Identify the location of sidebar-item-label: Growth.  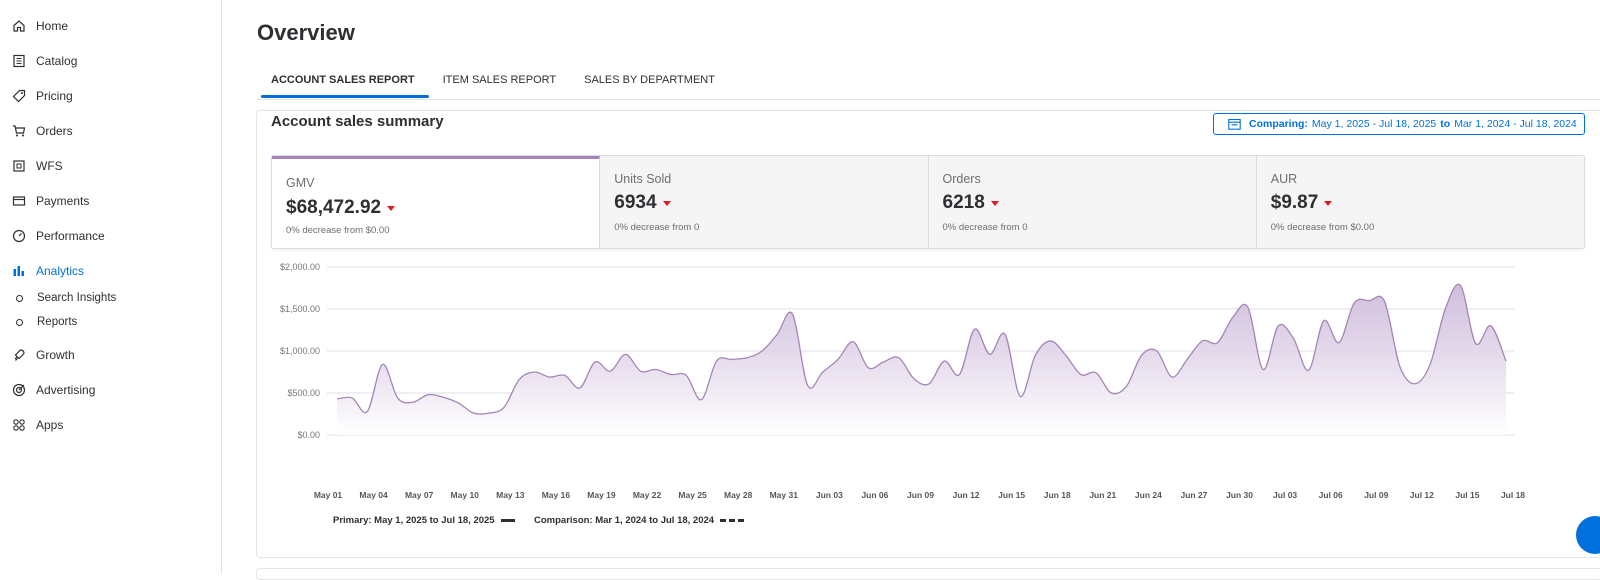
(55, 355).